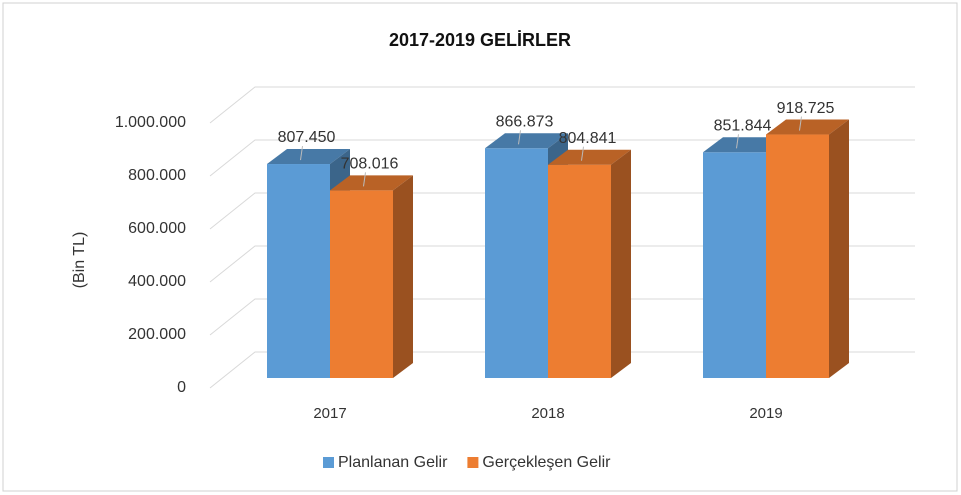  Describe the element at coordinates (157, 334) in the screenshot. I see `y-tick-label: 200.000` at that location.